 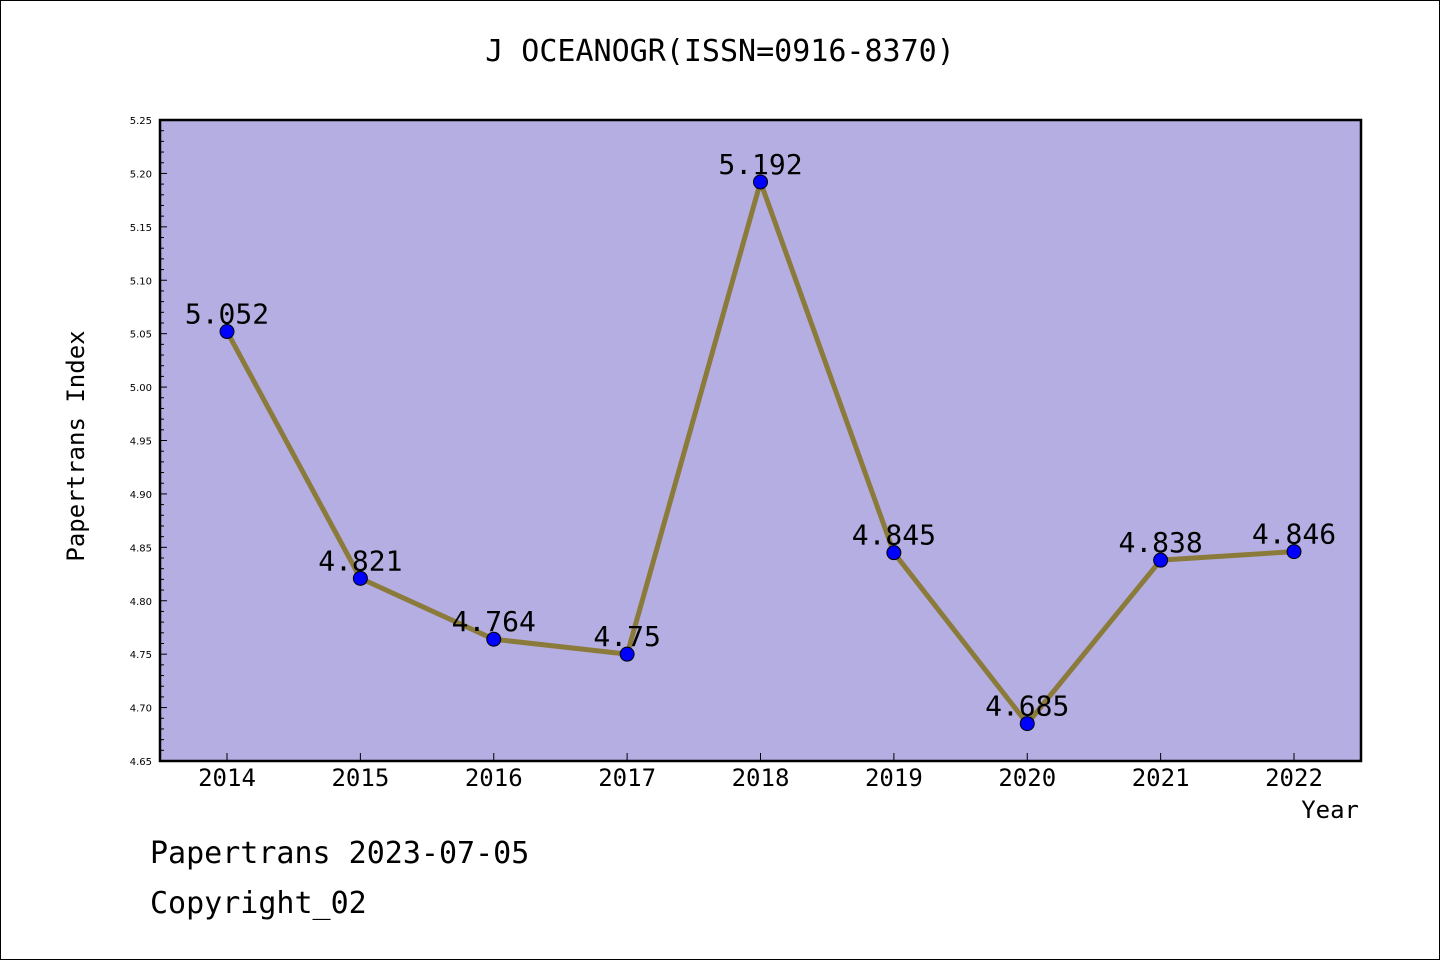 What do you see at coordinates (360, 560) in the screenshot?
I see `data-label: 4.821` at bounding box center [360, 560].